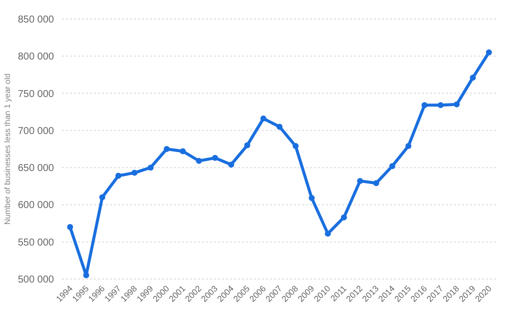  What do you see at coordinates (36, 168) in the screenshot?
I see `y-tick-label: 650 000` at bounding box center [36, 168].